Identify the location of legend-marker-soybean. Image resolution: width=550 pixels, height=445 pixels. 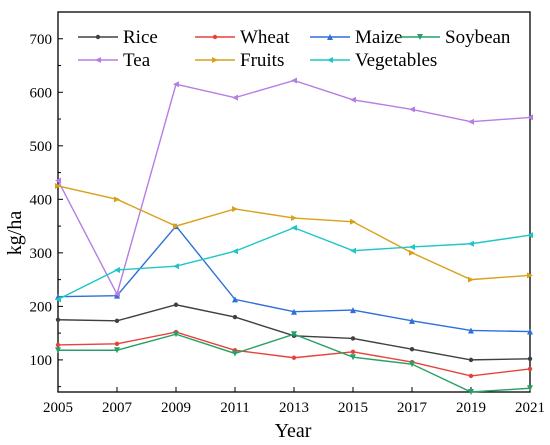
(420, 37).